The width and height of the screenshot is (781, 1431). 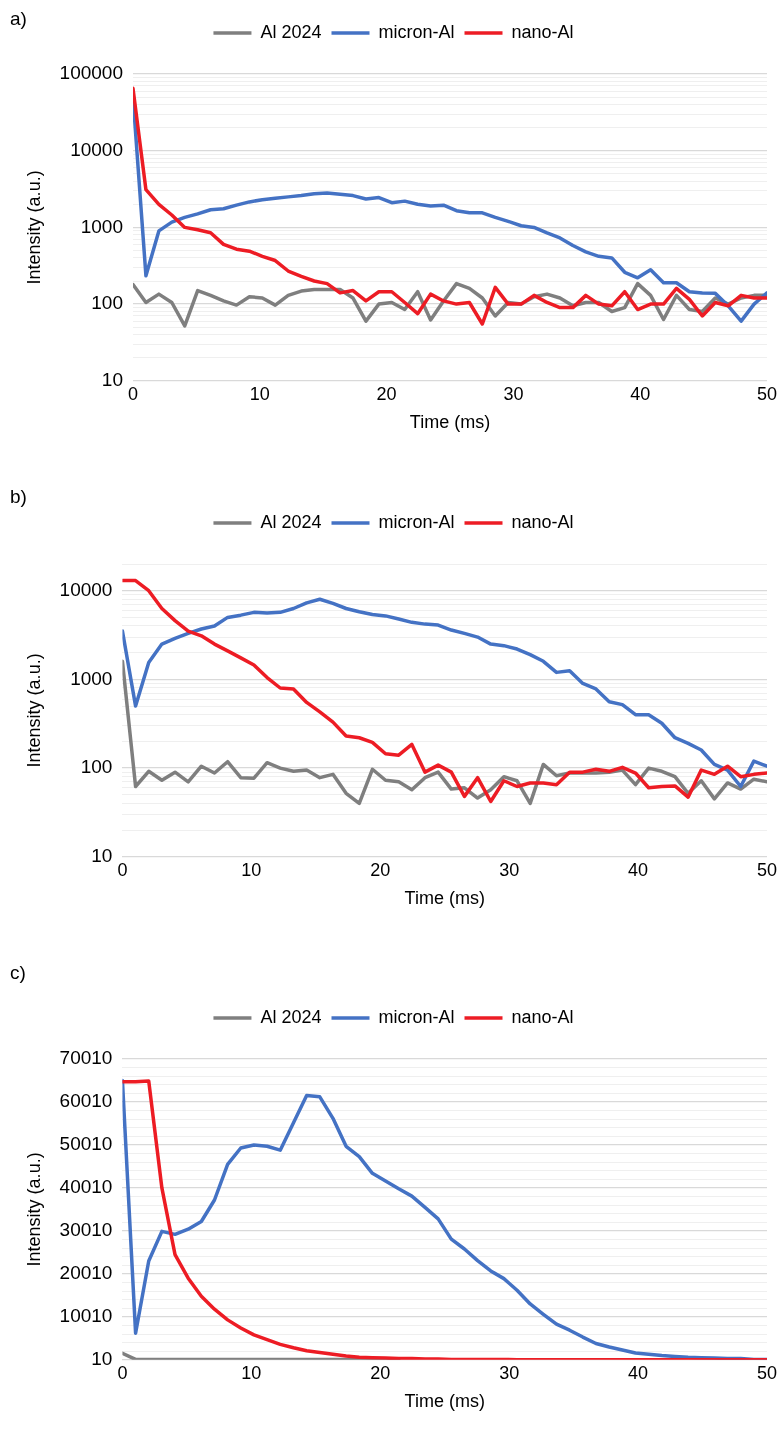 What do you see at coordinates (86, 1187) in the screenshot?
I see `y-tick-label: 40010` at bounding box center [86, 1187].